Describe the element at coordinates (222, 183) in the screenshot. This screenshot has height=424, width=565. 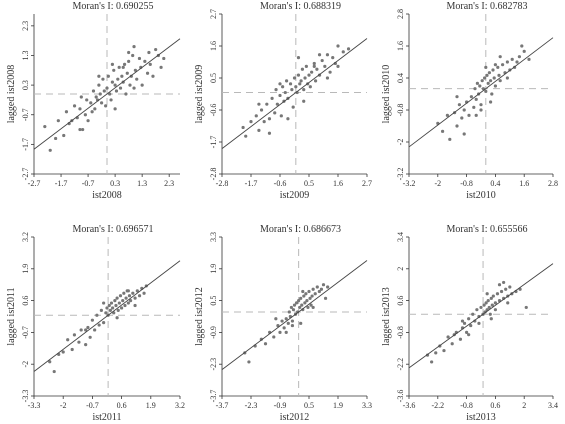
I see `x-tick-label: -2.8` at that location.